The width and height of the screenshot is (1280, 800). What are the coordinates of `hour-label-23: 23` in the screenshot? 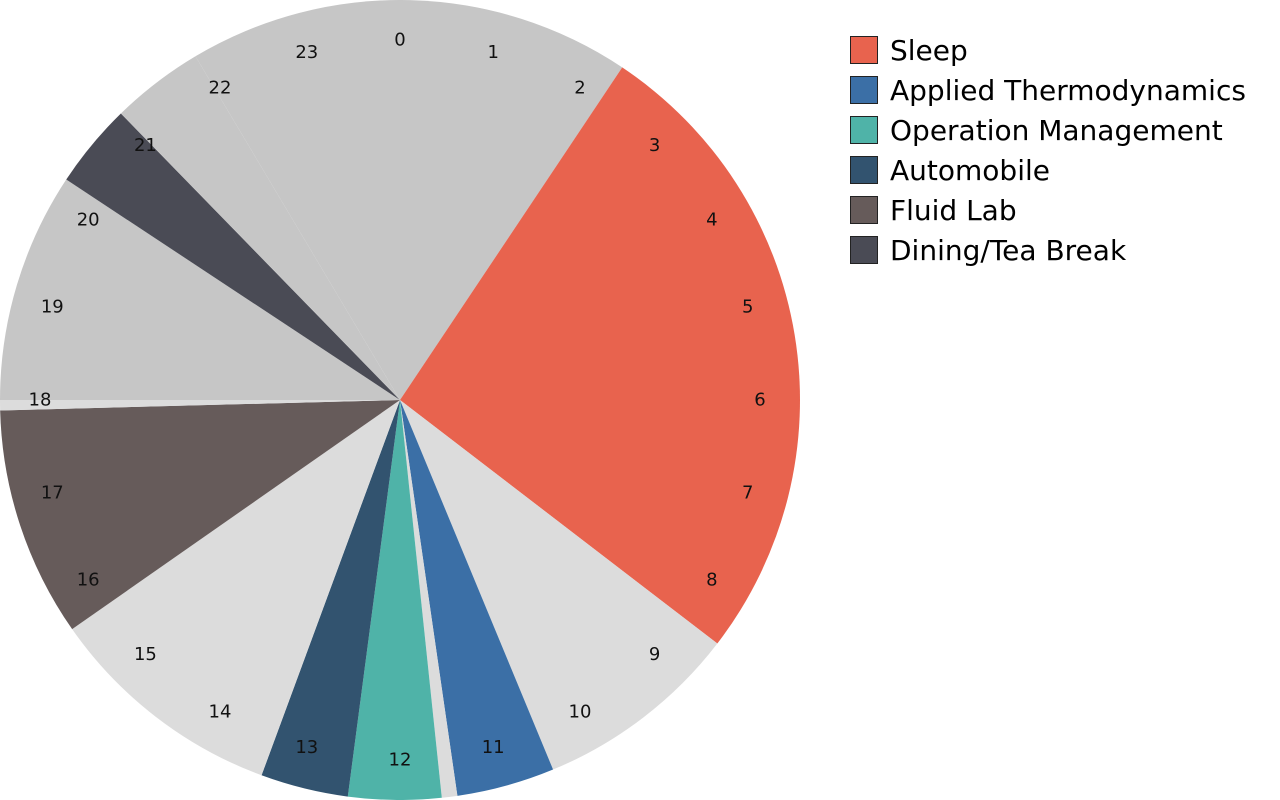 It's located at (306, 52).